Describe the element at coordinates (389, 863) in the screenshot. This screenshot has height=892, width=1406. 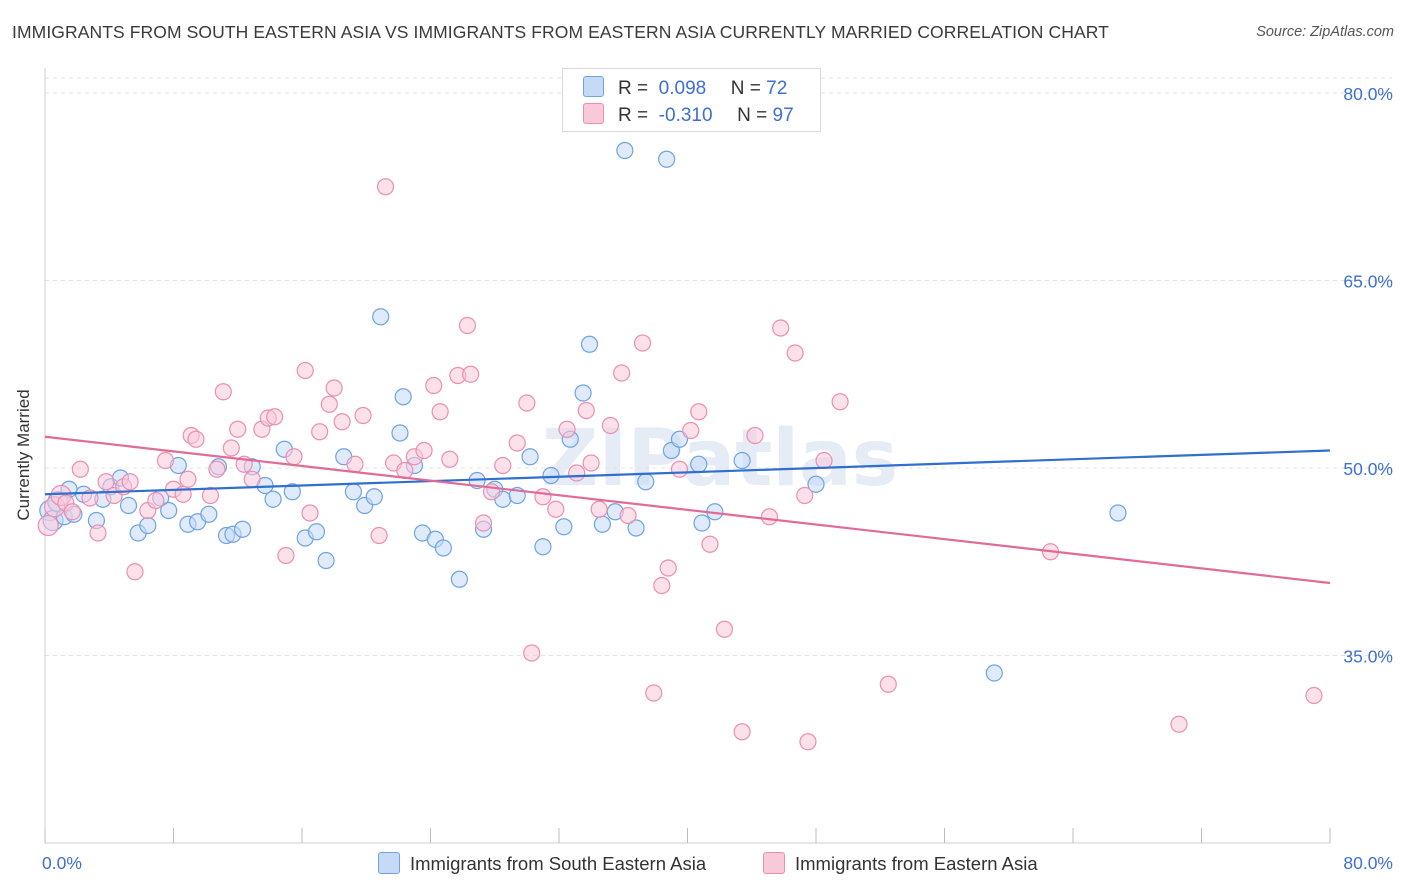
I see `bottom-legend-swatch-blue` at that location.